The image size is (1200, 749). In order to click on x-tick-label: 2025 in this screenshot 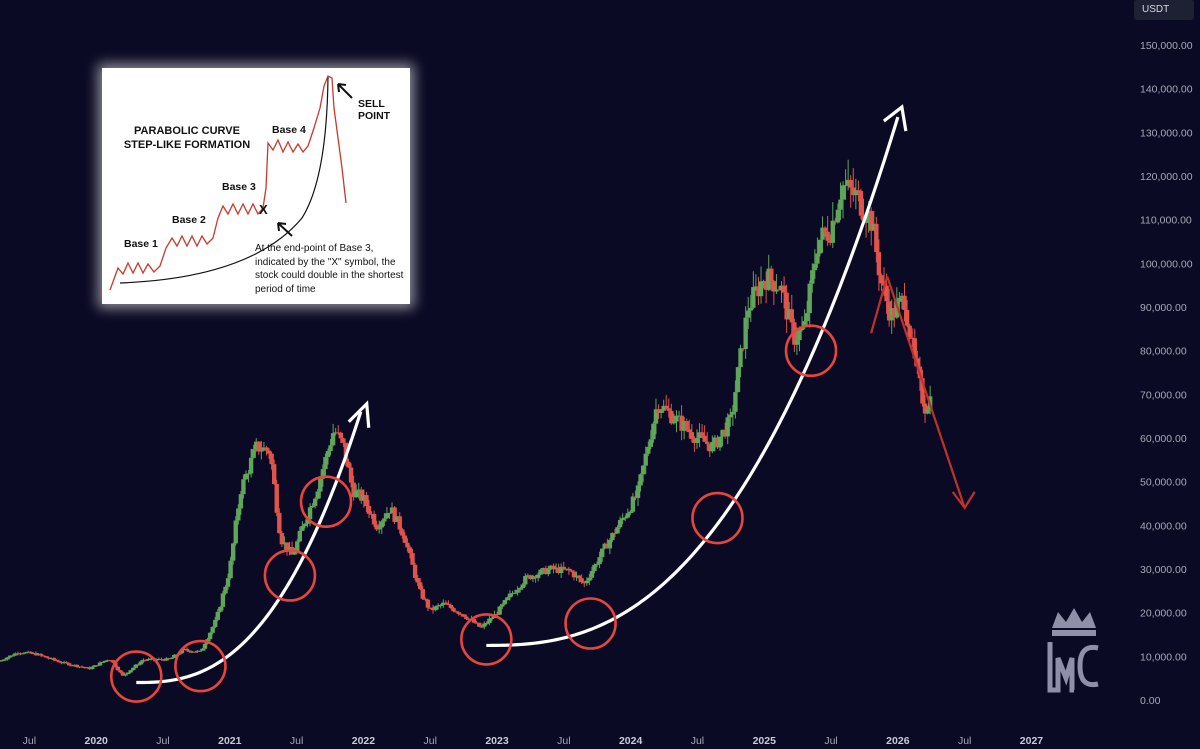, I will do `click(765, 741)`.